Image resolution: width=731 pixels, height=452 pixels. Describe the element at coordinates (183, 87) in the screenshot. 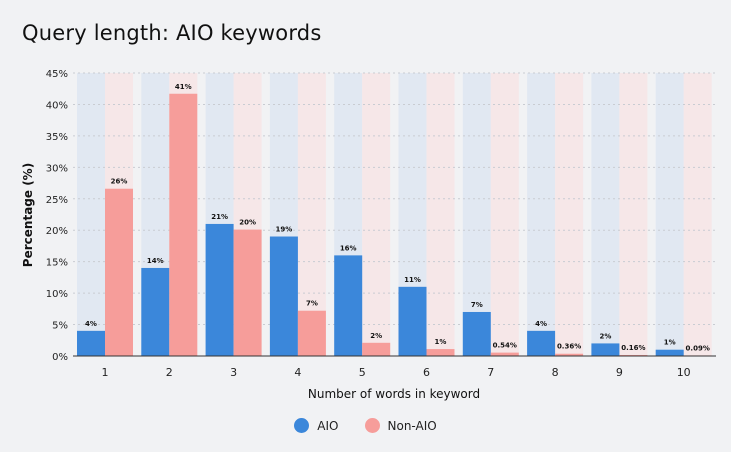

I see `bar-data-label: 41%` at that location.